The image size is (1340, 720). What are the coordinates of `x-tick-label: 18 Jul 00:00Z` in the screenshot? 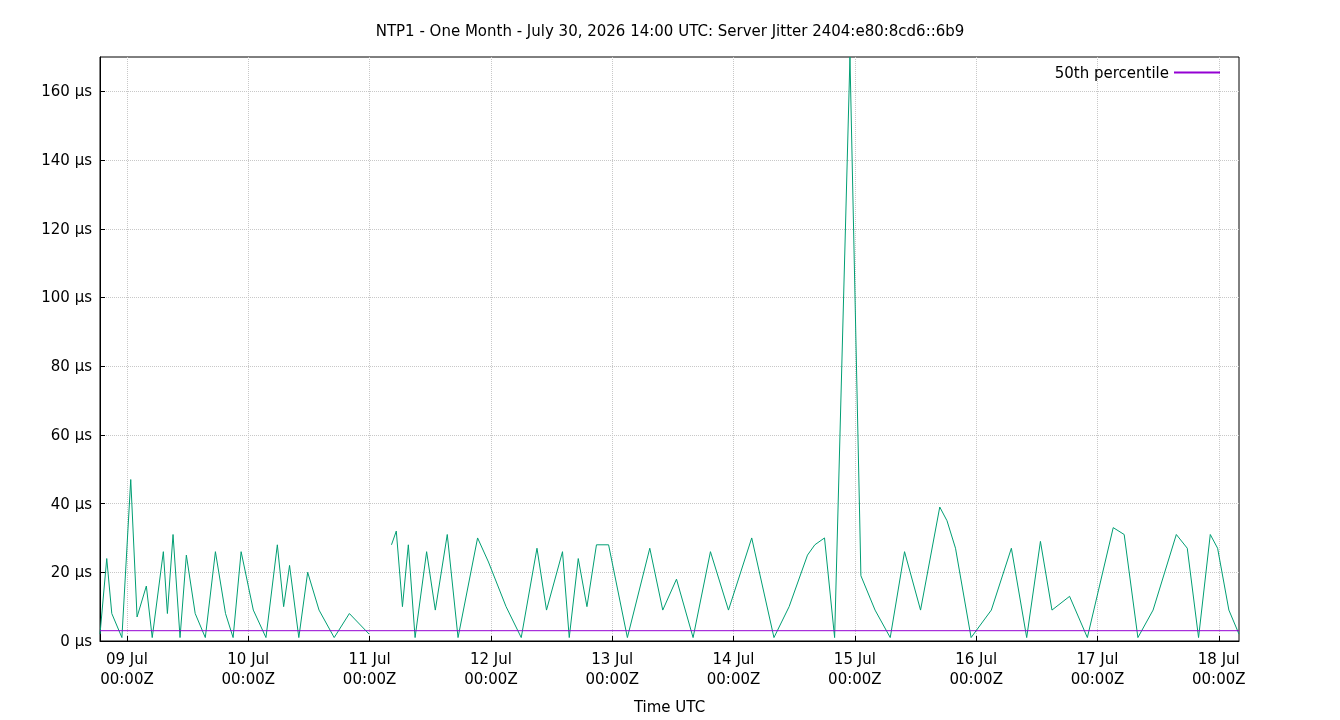 It's located at (1219, 669).